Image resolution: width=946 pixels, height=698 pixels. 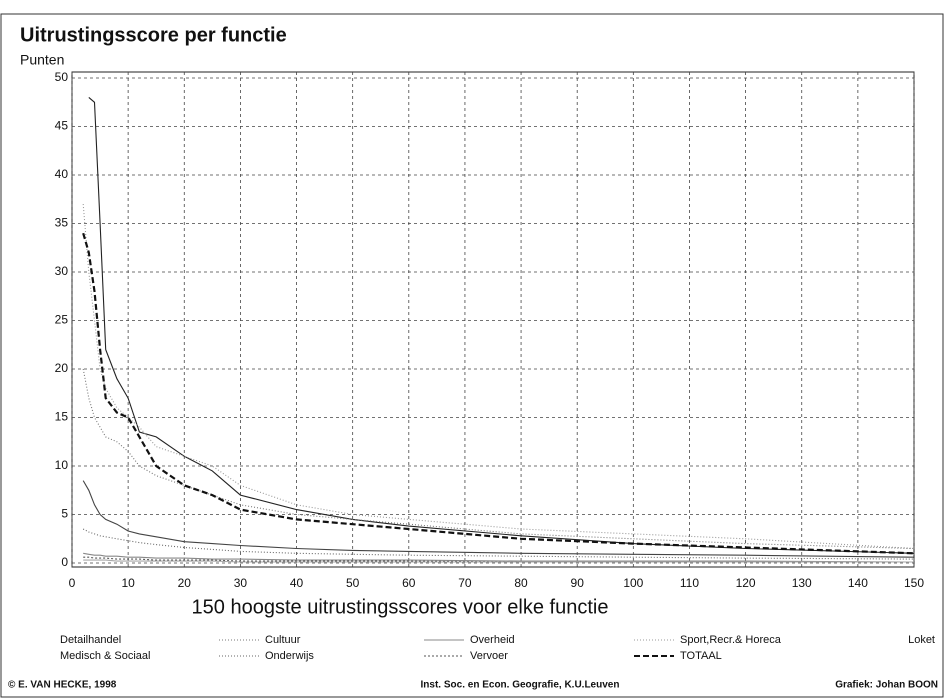 What do you see at coordinates (802, 583) in the screenshot?
I see `x-tick-label: 130` at bounding box center [802, 583].